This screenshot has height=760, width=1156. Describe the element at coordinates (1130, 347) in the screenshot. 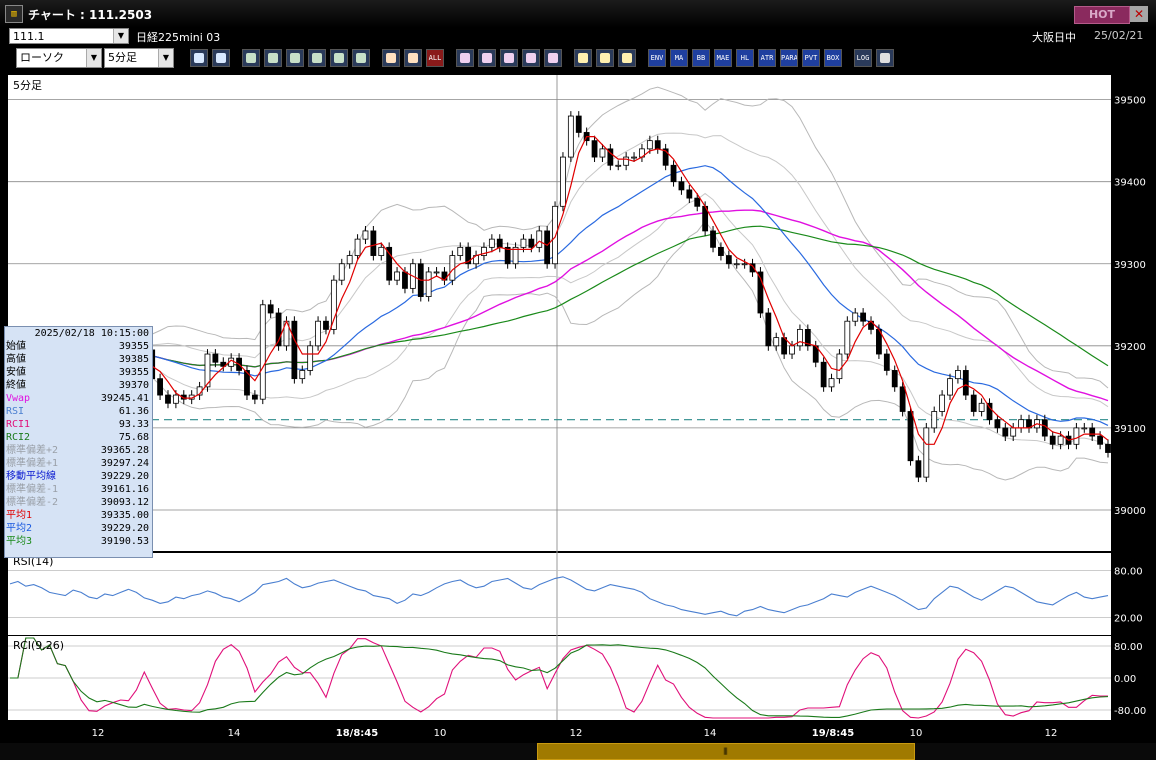

I see `y-tick-label: 39200` at that location.